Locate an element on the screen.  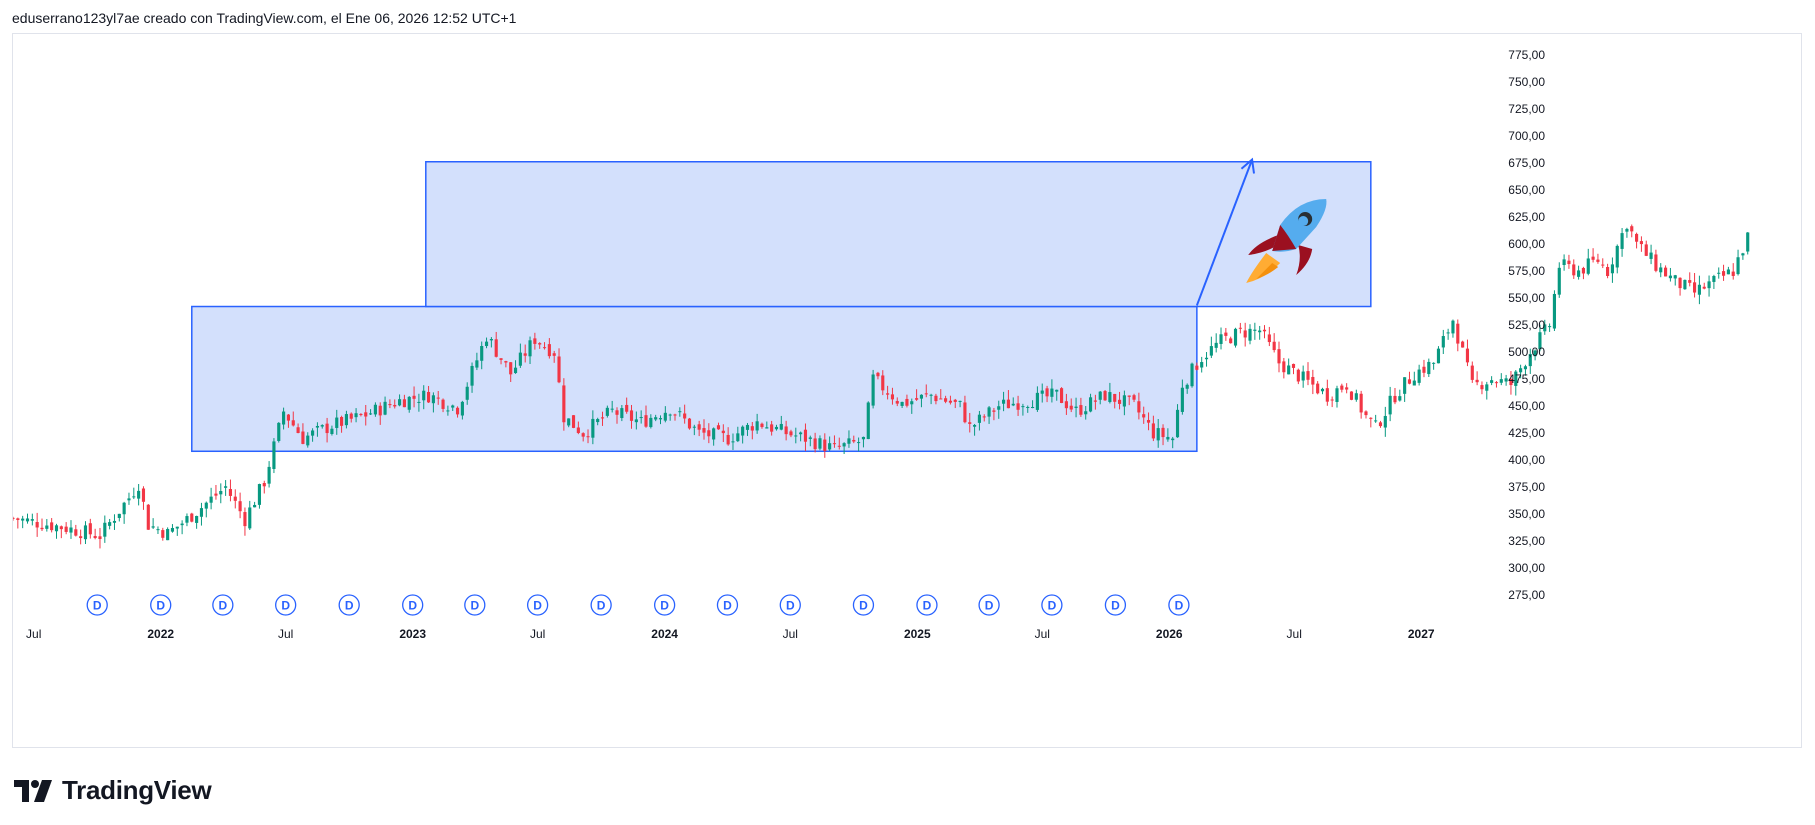
price-tick-label: 675,00 is located at coordinates (1526, 163).